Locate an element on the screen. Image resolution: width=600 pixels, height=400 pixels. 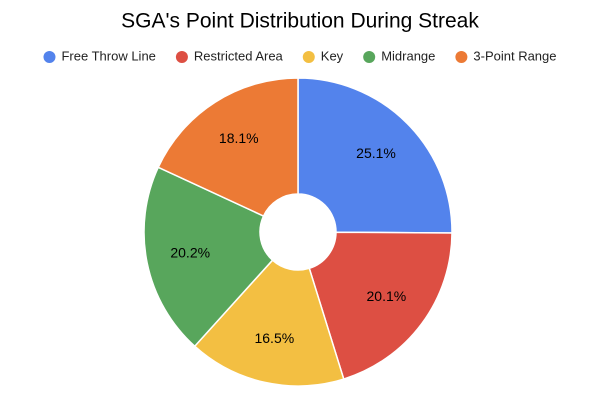
chart-title: SGA's Point Distribution During Streak is located at coordinates (300, 21).